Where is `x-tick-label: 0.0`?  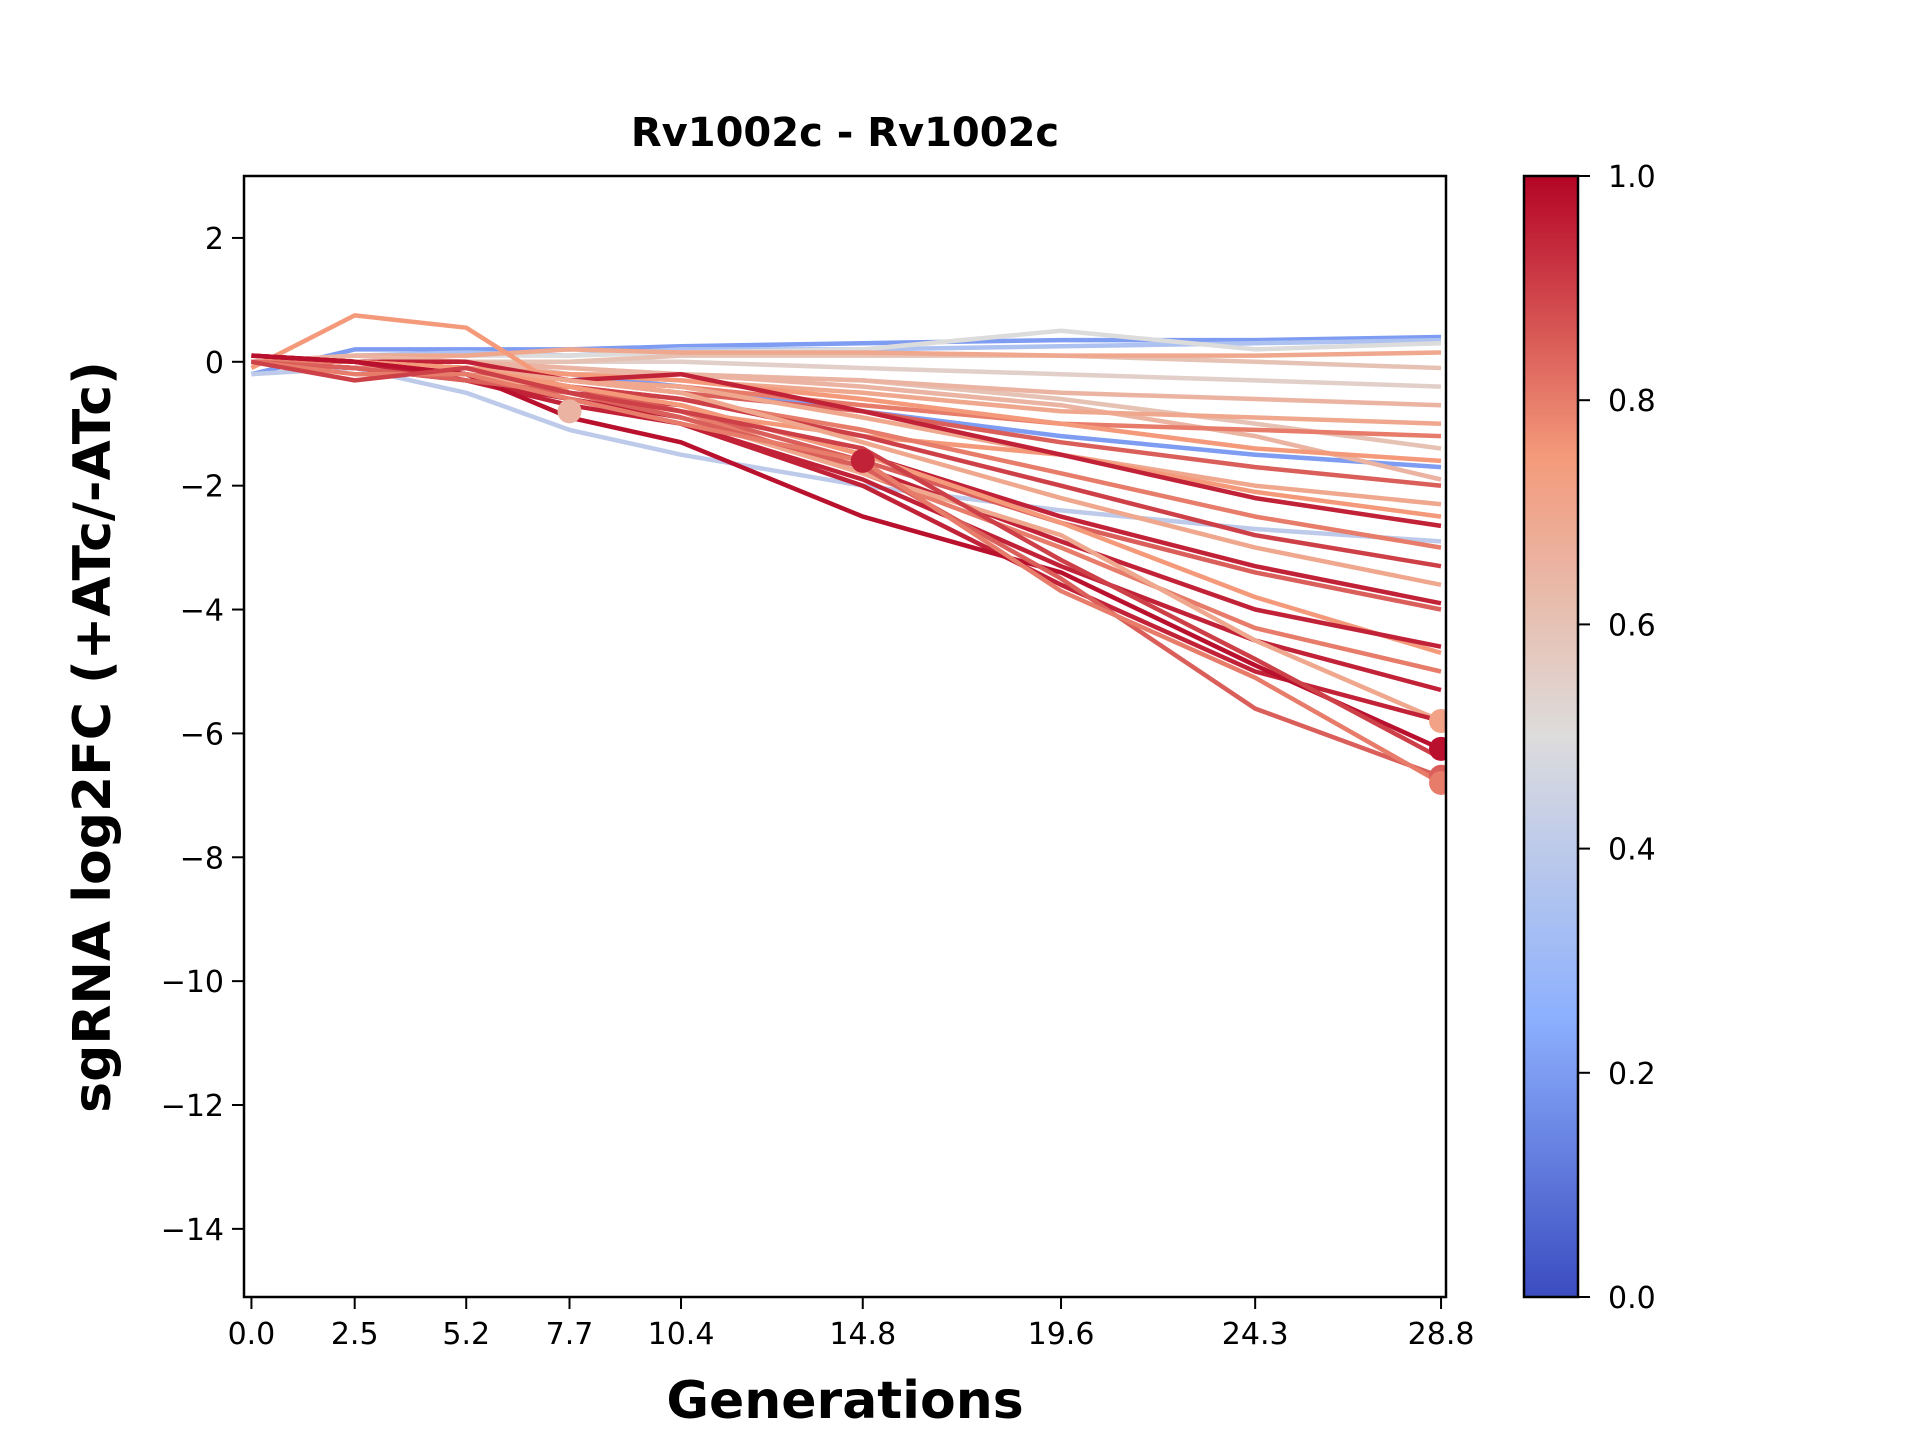 x-tick-label: 0.0 is located at coordinates (252, 1334).